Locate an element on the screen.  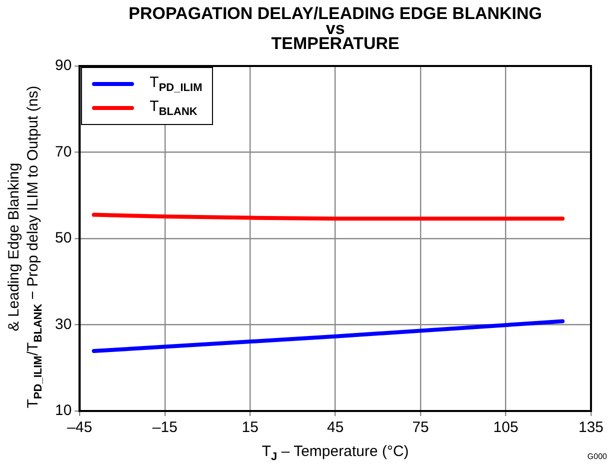
legend-label: T$_{BLANK}$ is located at coordinates (174, 108).